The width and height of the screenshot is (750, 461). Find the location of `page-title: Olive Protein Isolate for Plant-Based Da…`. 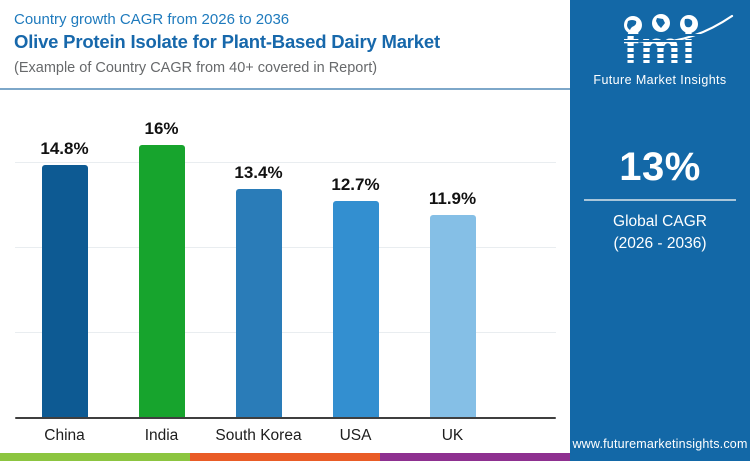

page-title: Olive Protein Isolate for Plant-Based Da… is located at coordinates (227, 41).